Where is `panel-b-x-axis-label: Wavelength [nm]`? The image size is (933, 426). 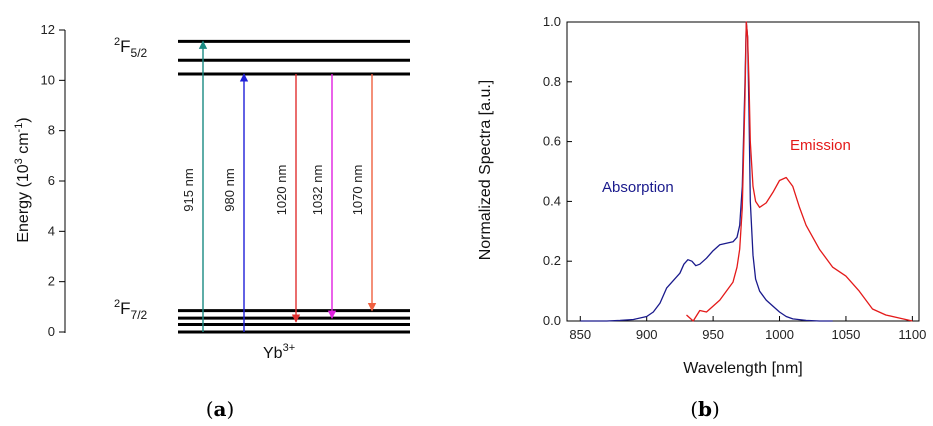
panel-b-x-axis-label: Wavelength [nm] is located at coordinates (742, 368).